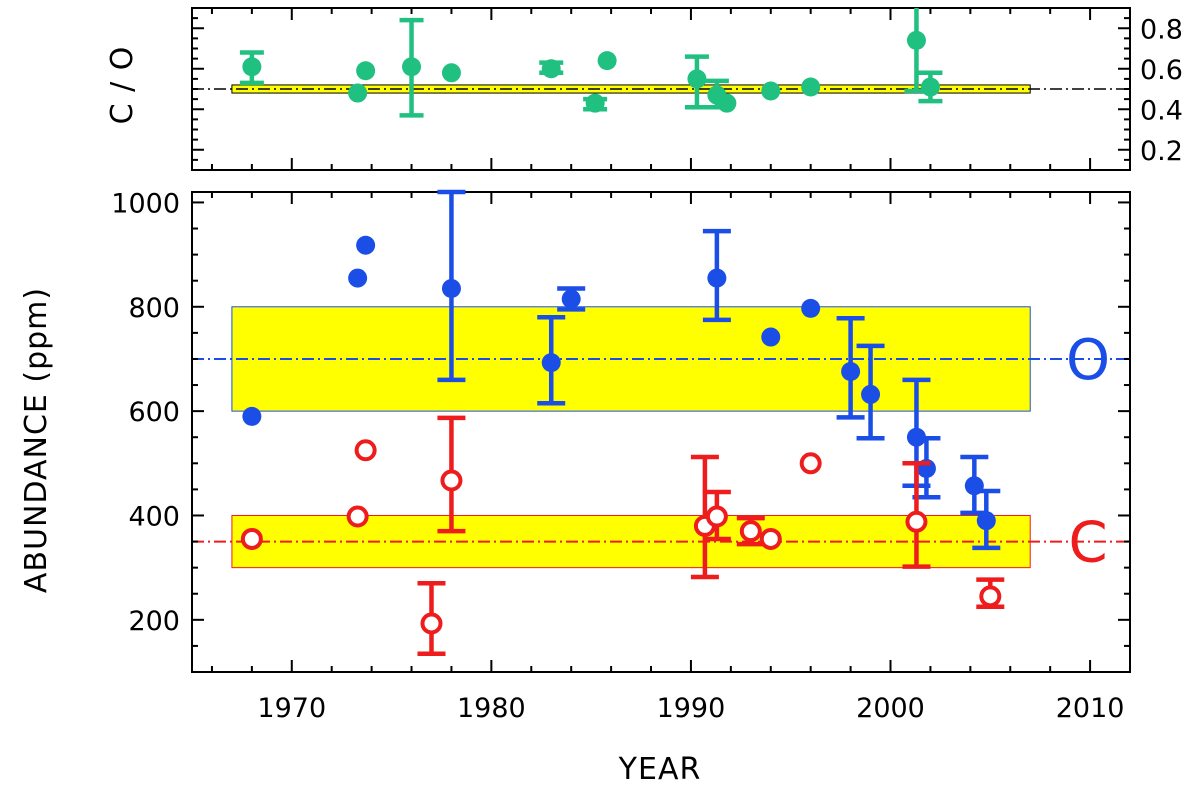  What do you see at coordinates (1087, 543) in the screenshot?
I see `band-label-C: C` at bounding box center [1087, 543].